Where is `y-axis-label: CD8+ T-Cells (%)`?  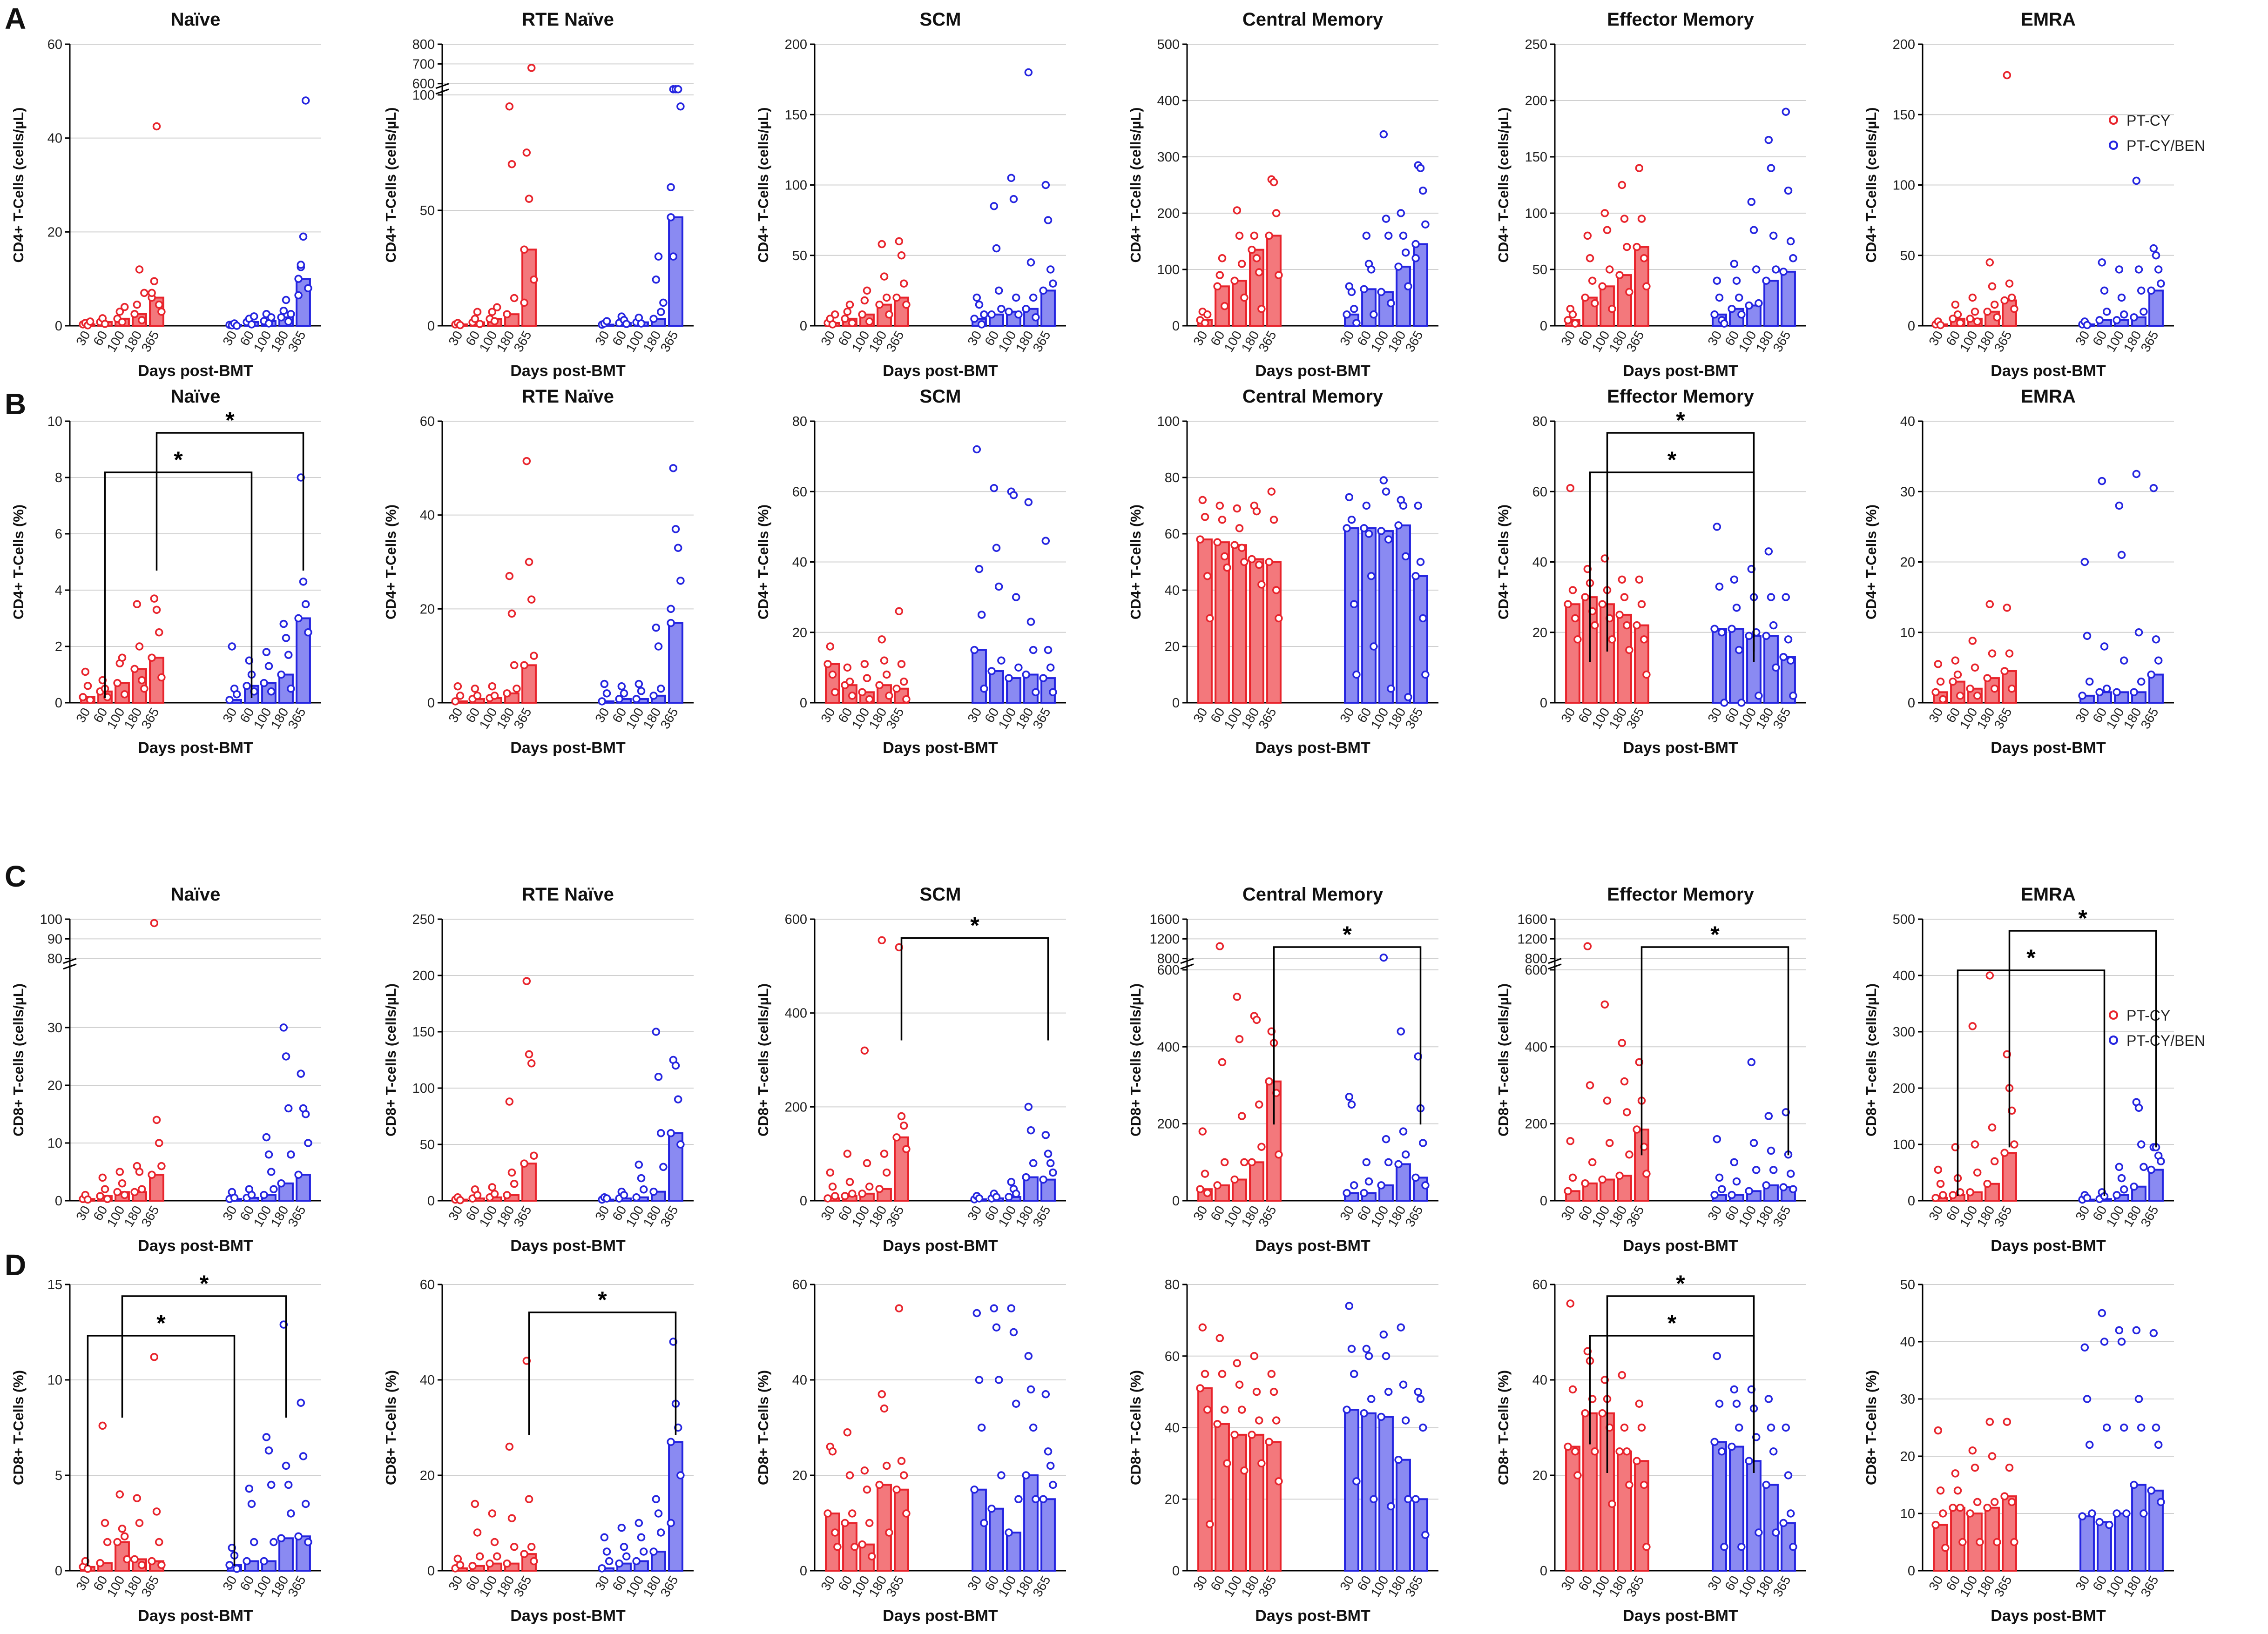 y-axis-label: CD8+ T-Cells (%) is located at coordinates (19, 1428).